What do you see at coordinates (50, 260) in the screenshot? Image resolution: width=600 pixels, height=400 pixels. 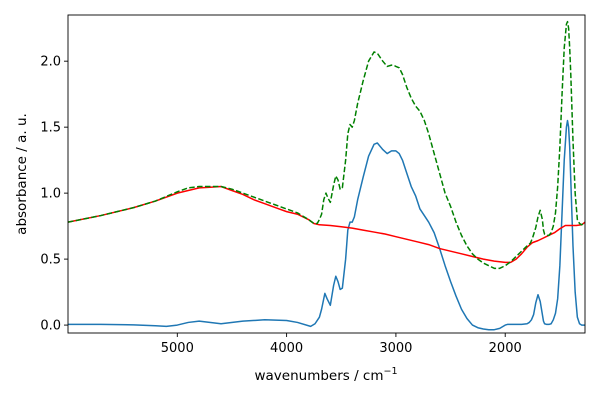 I see `y-tick-label: 0.5` at bounding box center [50, 260].